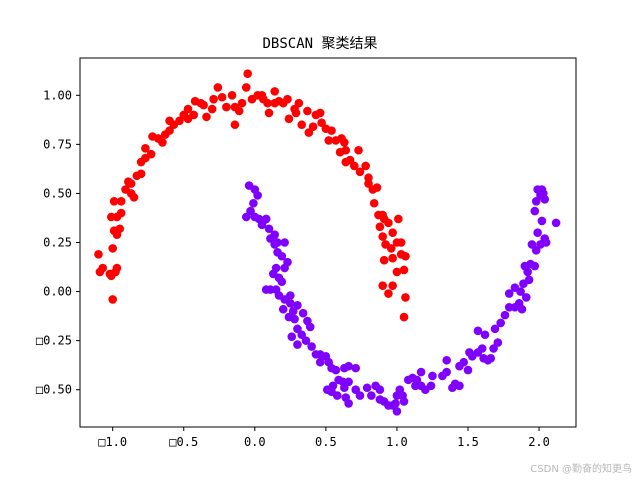 The image size is (640, 480). Describe the element at coordinates (468, 442) in the screenshot. I see `x-tick-label: 1.5` at that location.